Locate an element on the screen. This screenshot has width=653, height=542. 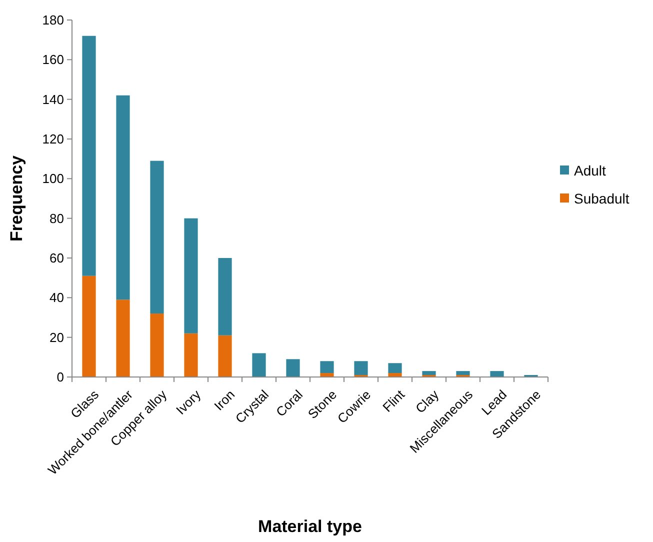
x-axis-title: Material type is located at coordinates (310, 526).